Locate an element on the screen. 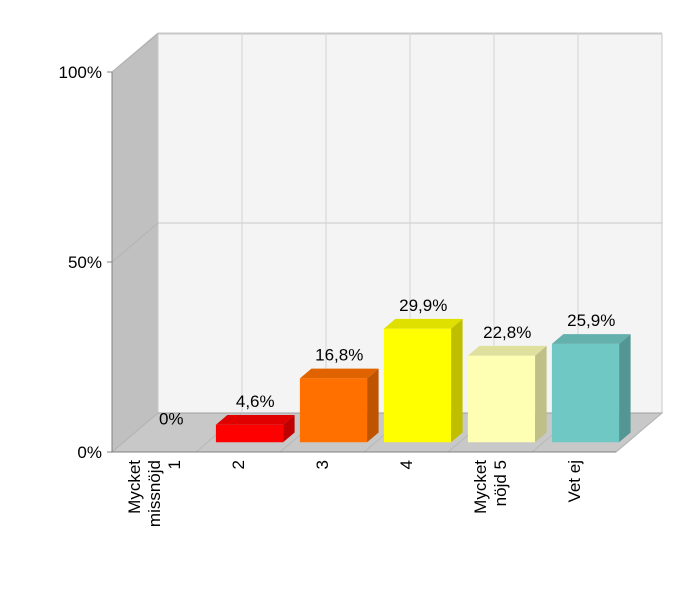 This screenshot has width=700, height=600. category-label-line: missnöjd is located at coordinates (154, 493).